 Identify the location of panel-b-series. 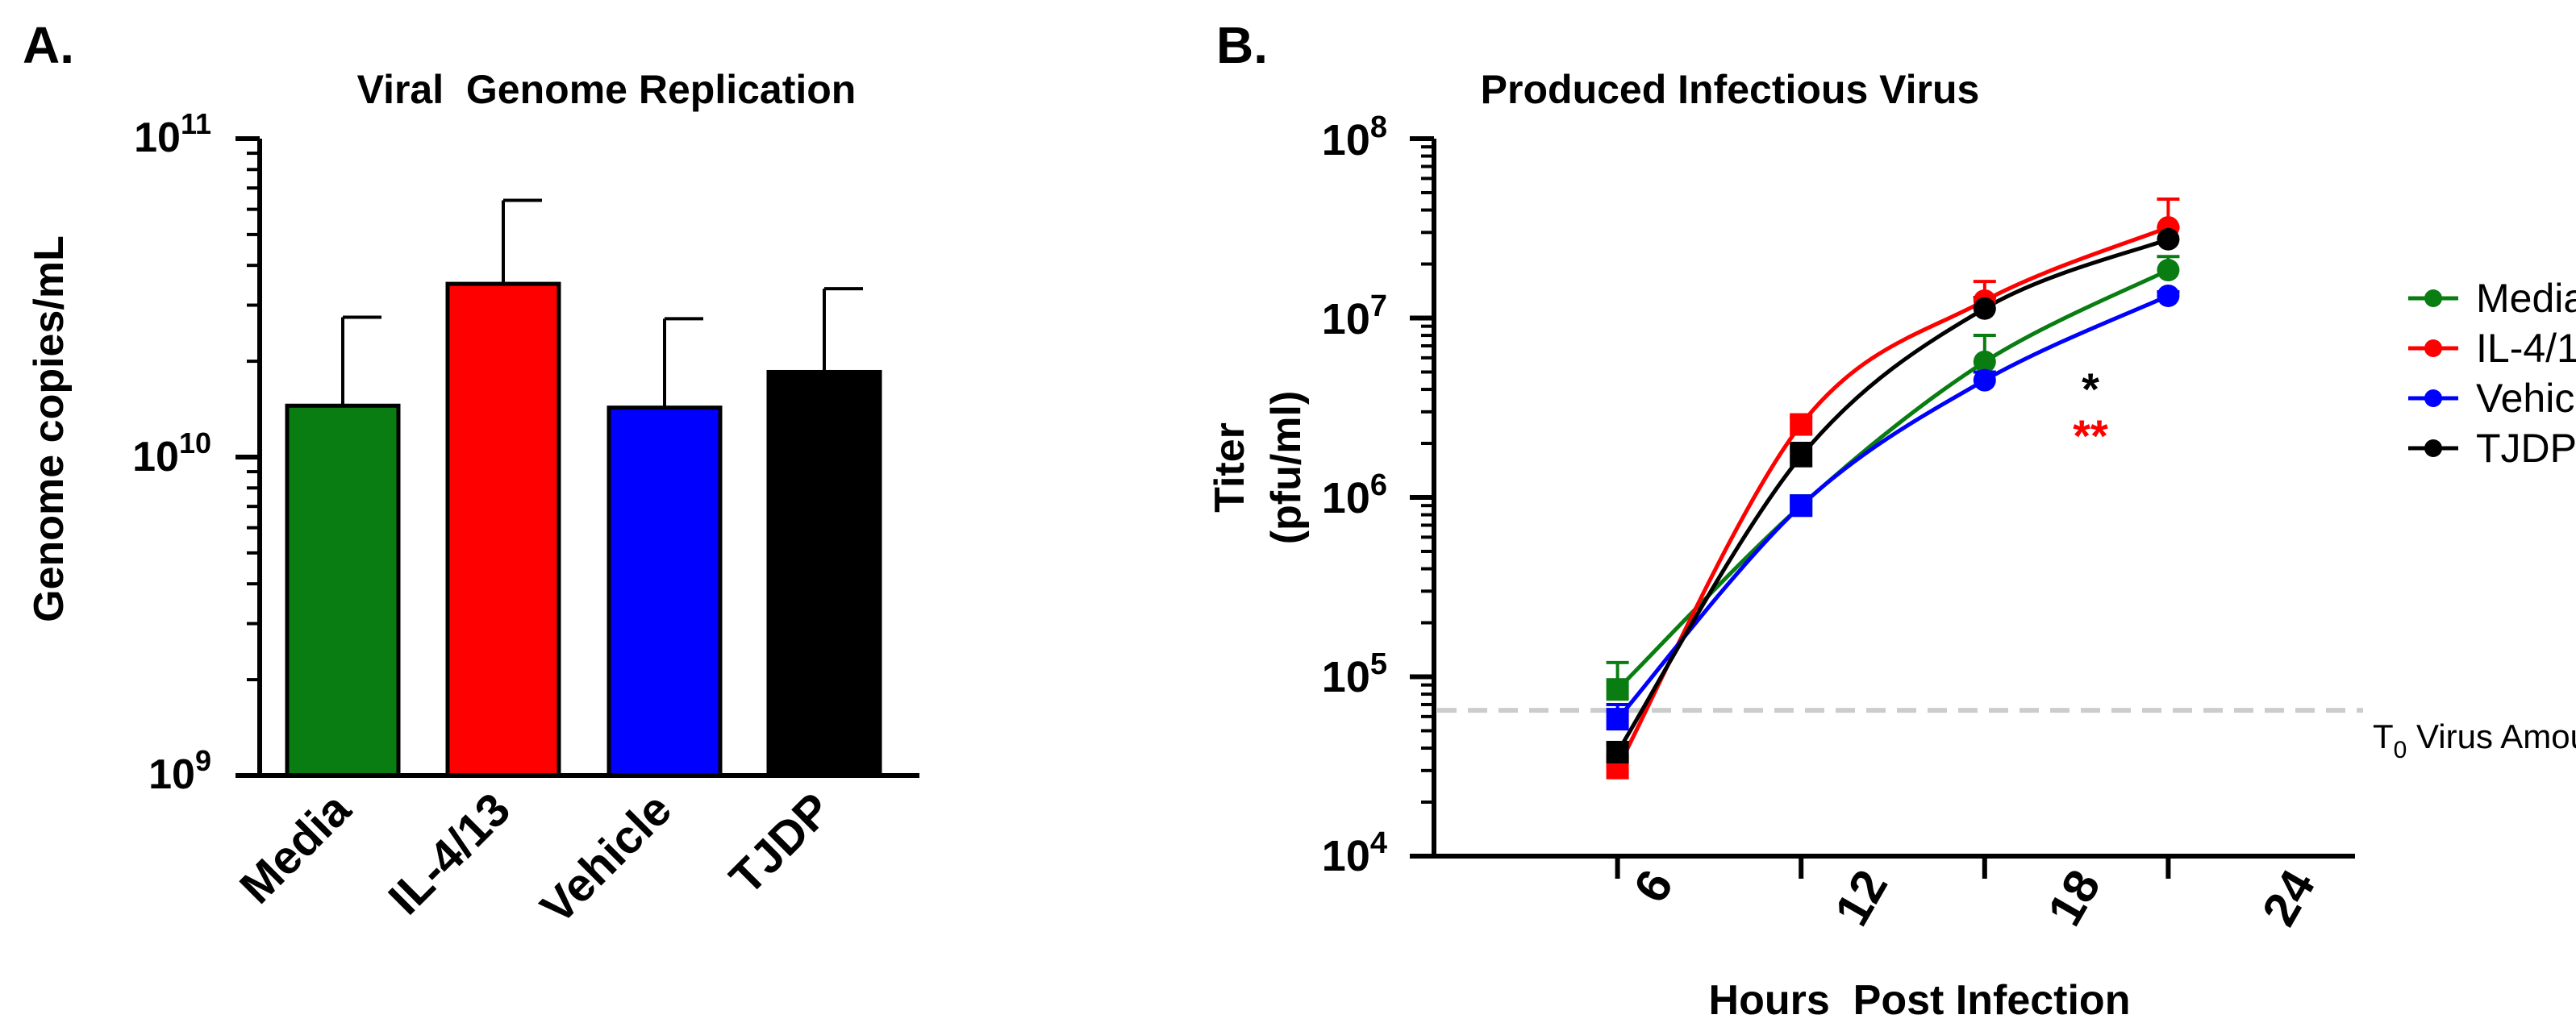
(1893, 489).